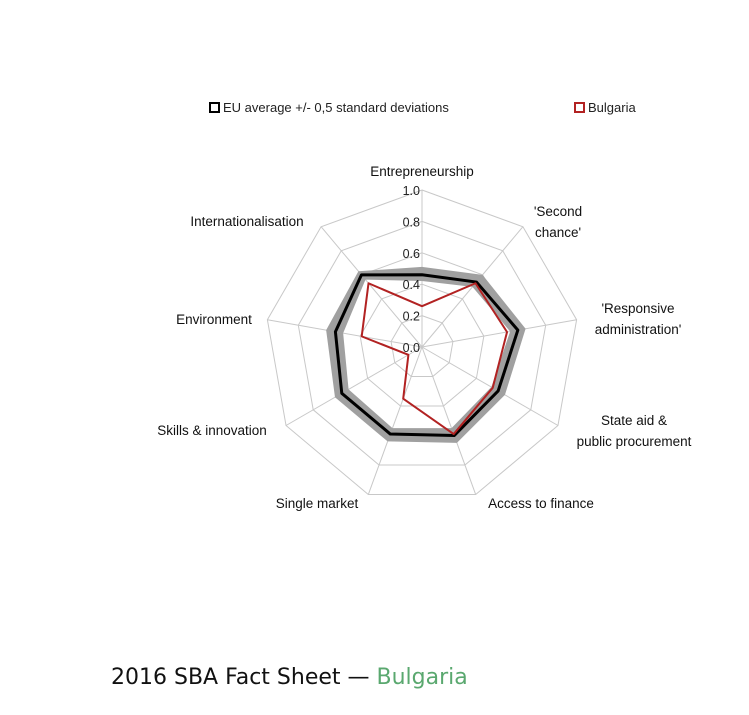 The height and width of the screenshot is (715, 749). What do you see at coordinates (317, 503) in the screenshot?
I see `axis-label-single-market: Single market` at bounding box center [317, 503].